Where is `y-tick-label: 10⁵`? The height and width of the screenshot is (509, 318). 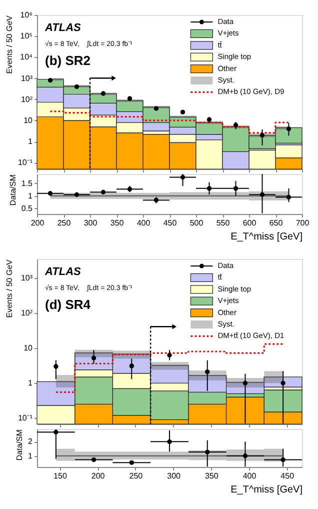 y-tick-label: 10⁵ is located at coordinates (26, 36).